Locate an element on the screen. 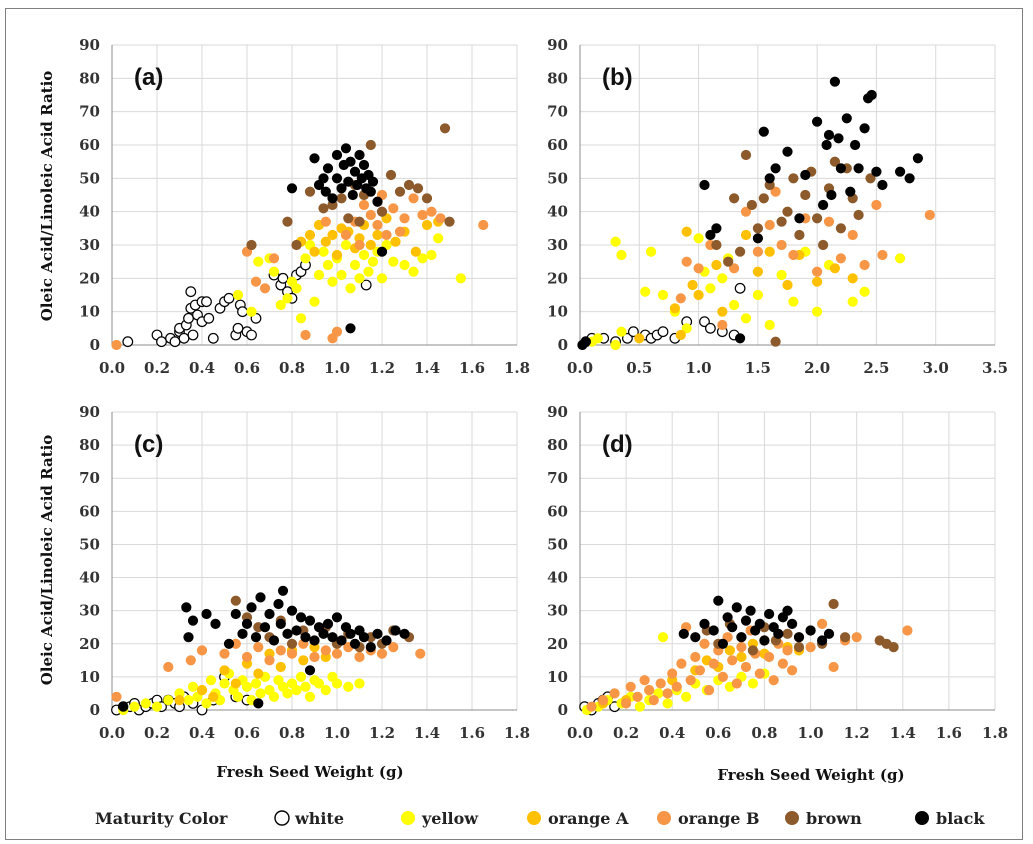  series-orange-A is located at coordinates (369, 237).